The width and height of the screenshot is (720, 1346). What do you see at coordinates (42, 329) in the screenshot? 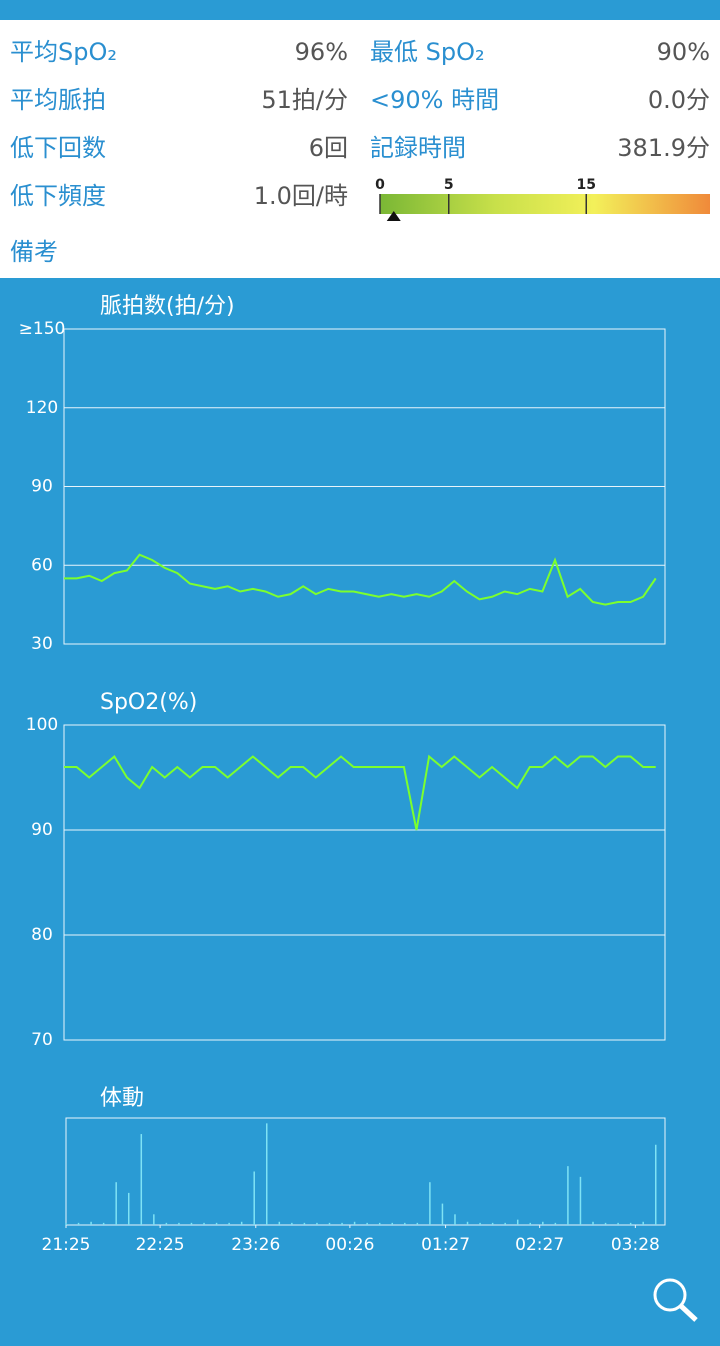
I see `y-tick-label: ≥150` at bounding box center [42, 329].